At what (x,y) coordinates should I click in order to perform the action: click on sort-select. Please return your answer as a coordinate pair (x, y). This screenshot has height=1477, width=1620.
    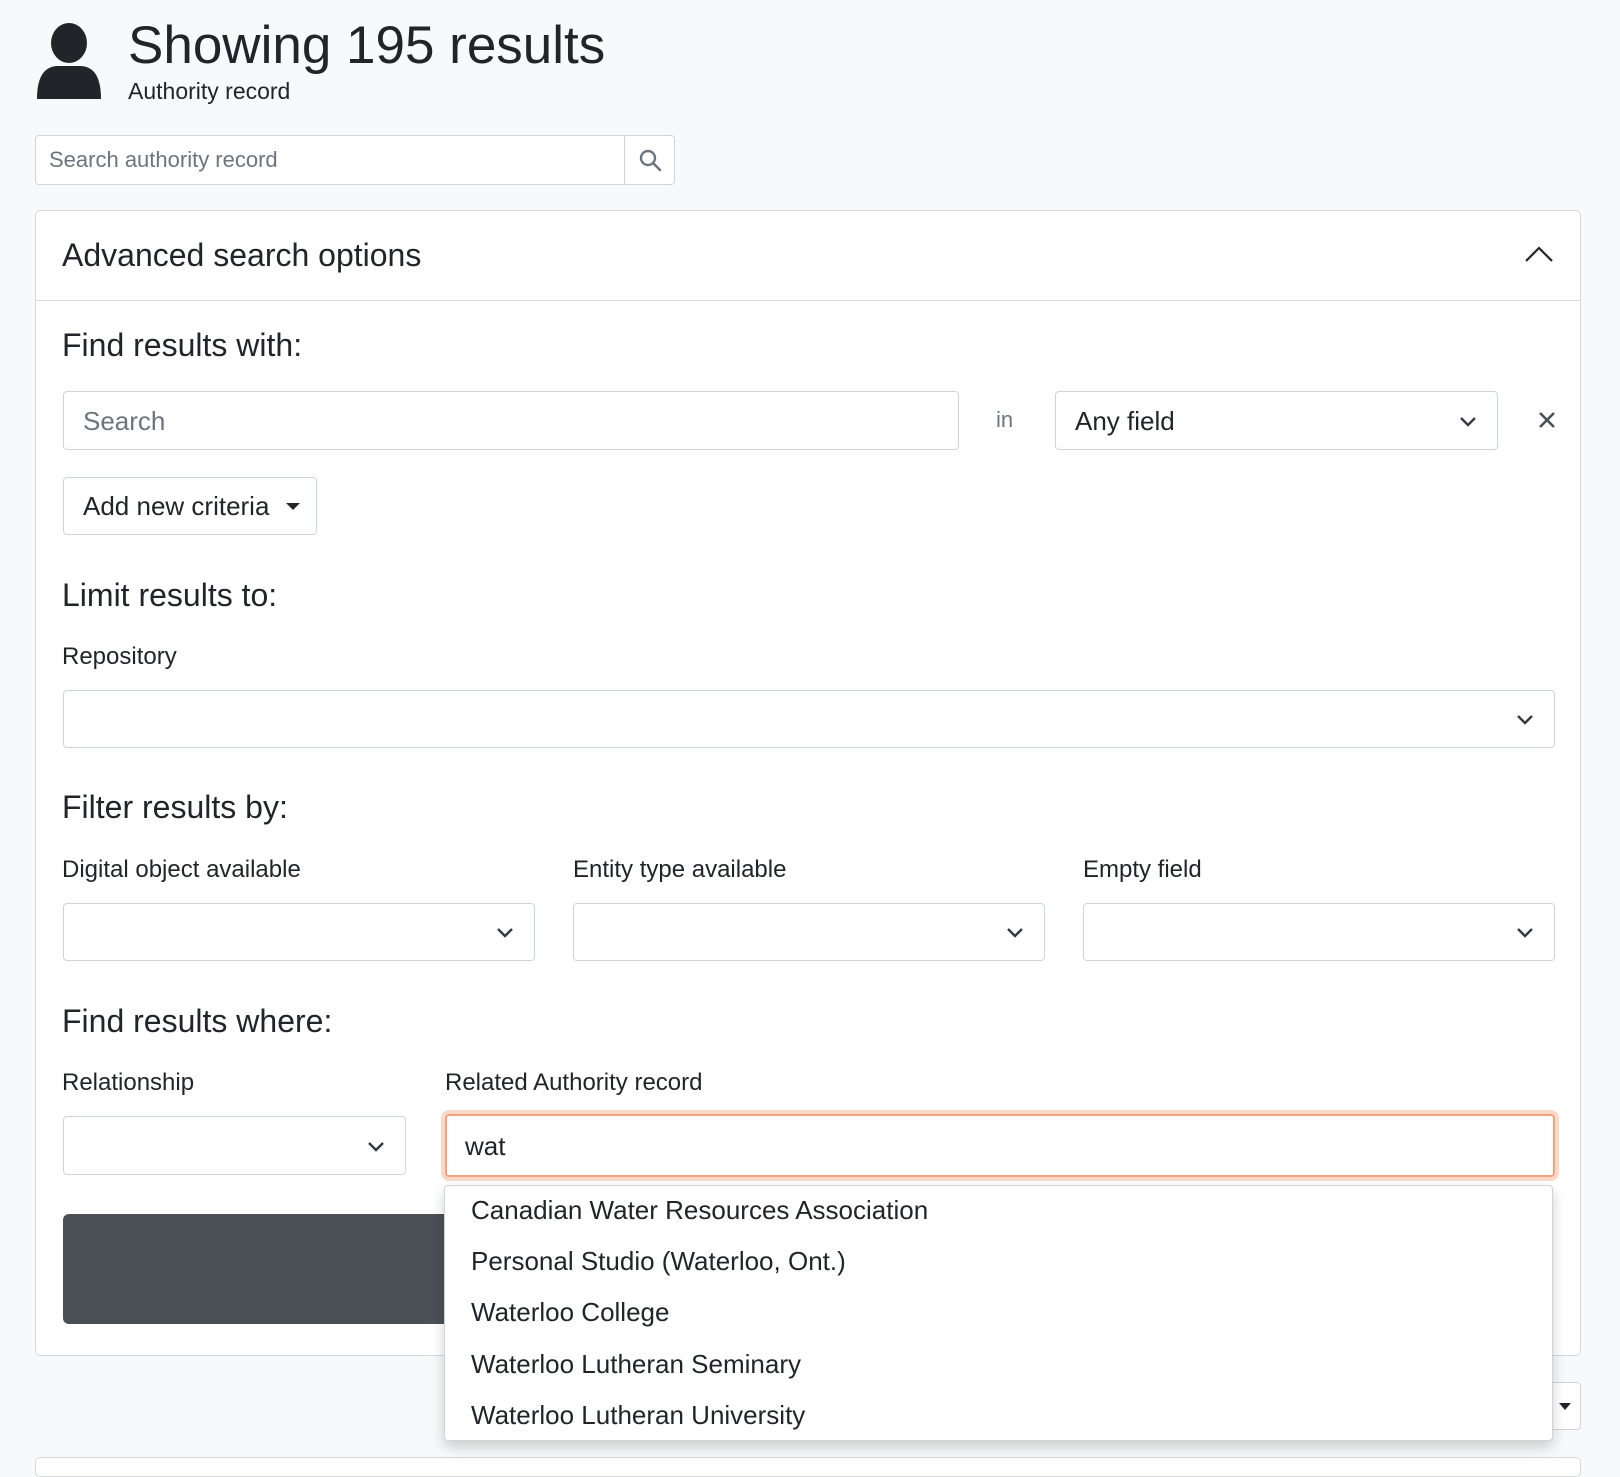
    Looking at the image, I should click on (1567, 1406).